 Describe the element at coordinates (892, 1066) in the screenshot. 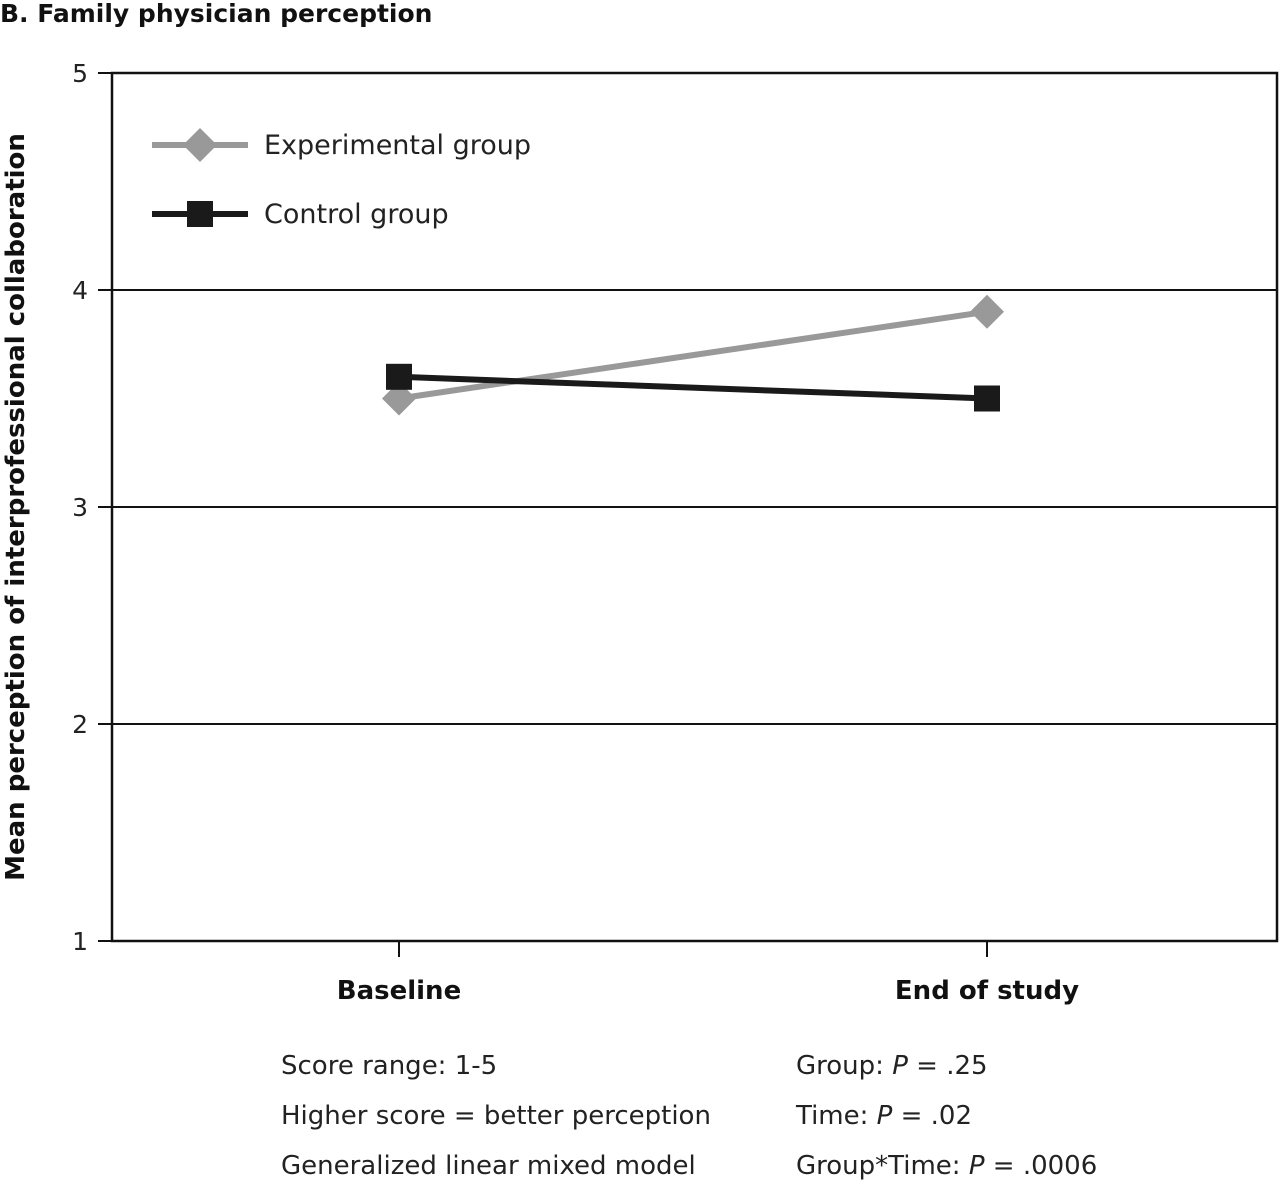

I see `note-group-p: Group: P = .25` at that location.